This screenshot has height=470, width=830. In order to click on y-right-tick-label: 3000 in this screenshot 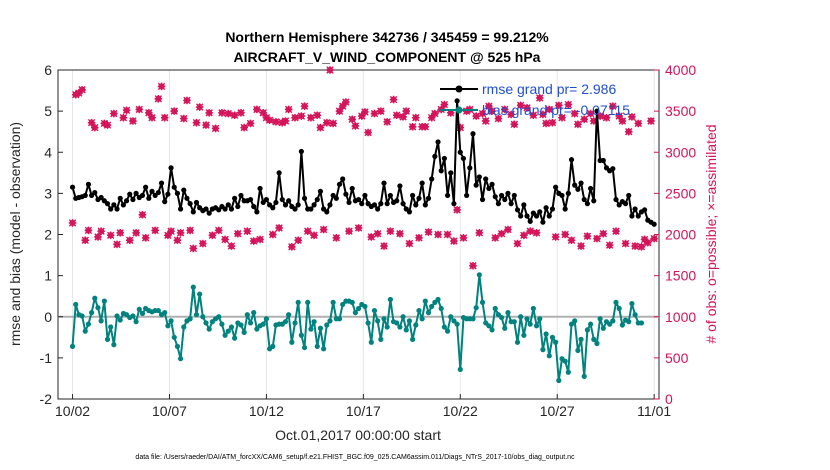, I will do `click(680, 152)`.